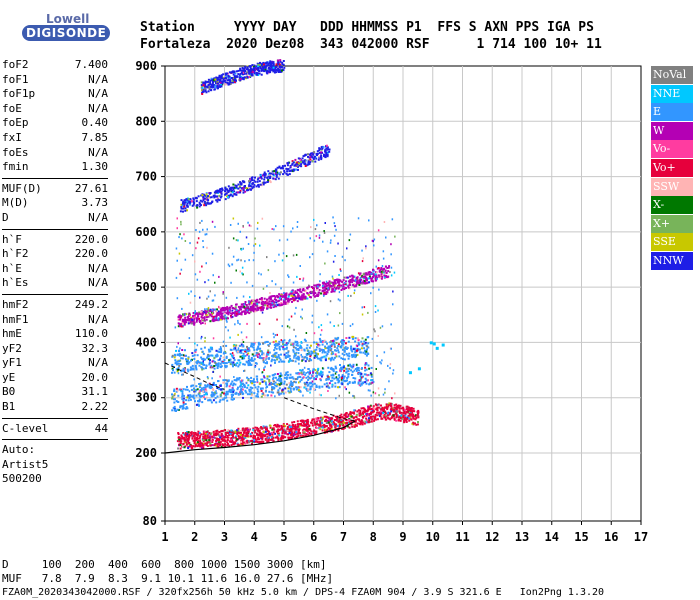  I want to click on param-row: yF2 32.3, so click(55, 349).